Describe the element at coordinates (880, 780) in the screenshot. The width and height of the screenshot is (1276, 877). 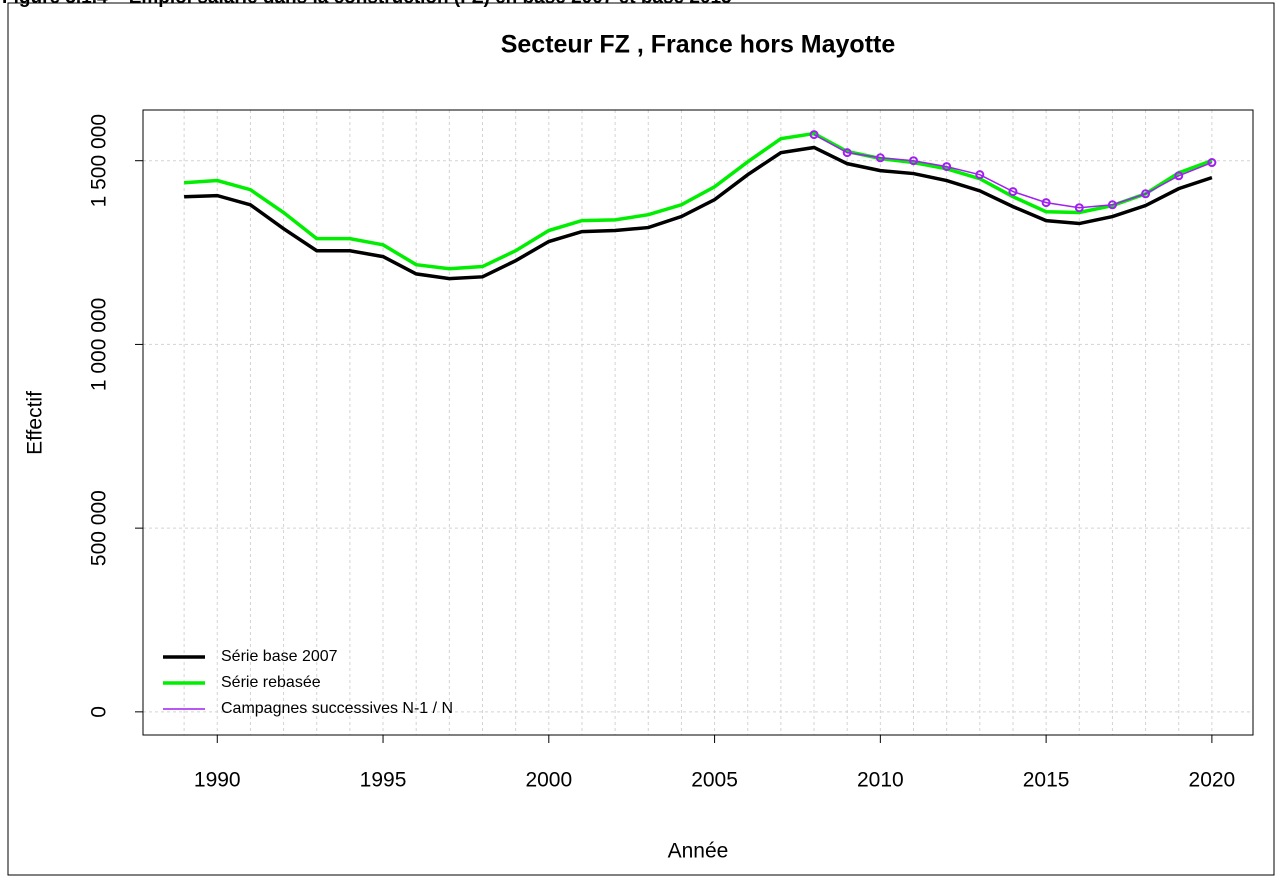
I see `x-tick-label: 2010` at that location.